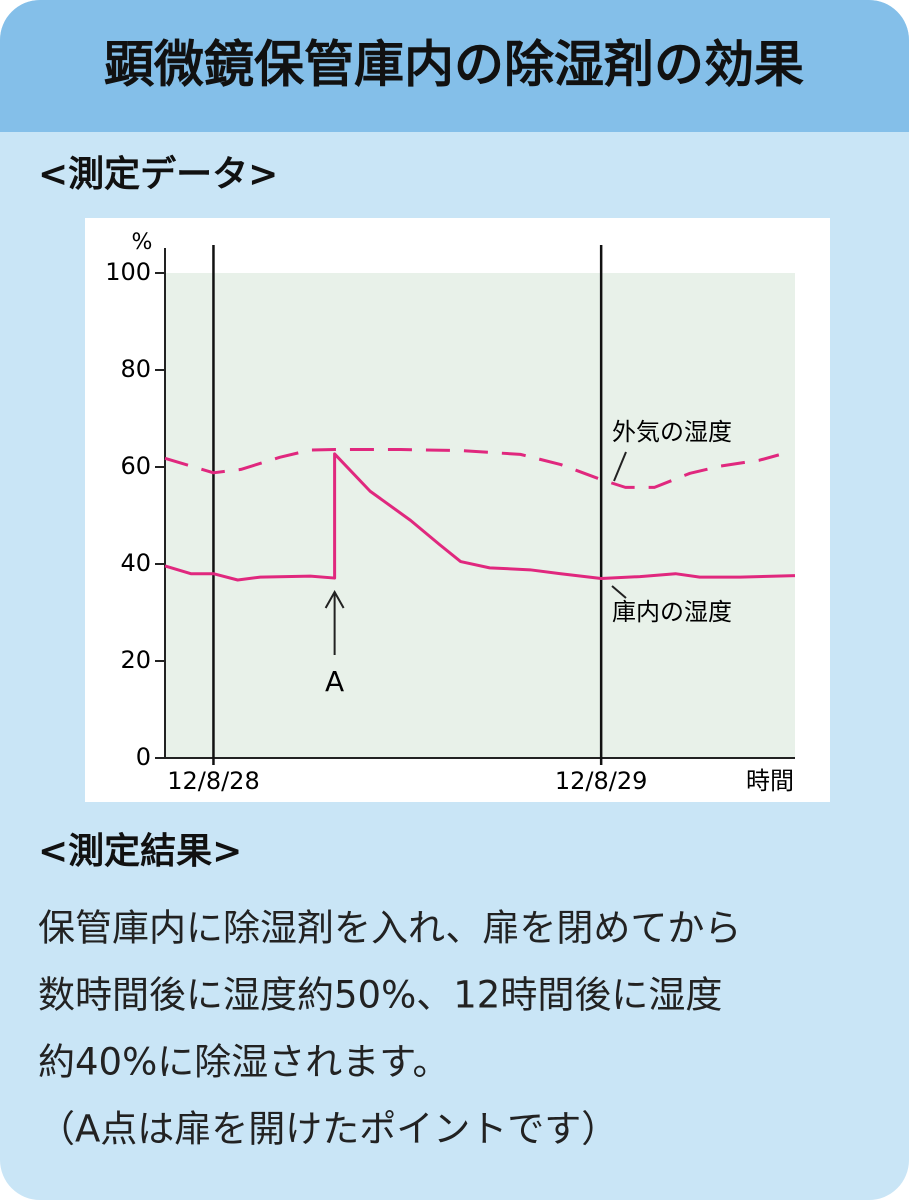 The width and height of the screenshot is (909, 1200). What do you see at coordinates (135, 660) in the screenshot?
I see `y-tick-label: 20` at bounding box center [135, 660].